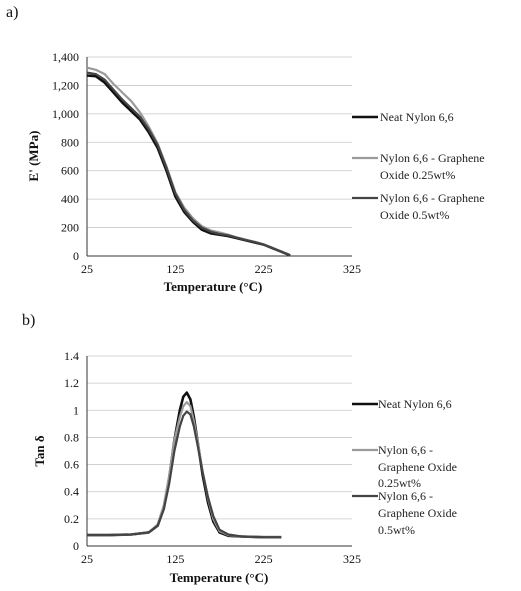  What do you see at coordinates (65, 57) in the screenshot?
I see `y-tick-label: 1,400` at bounding box center [65, 57].